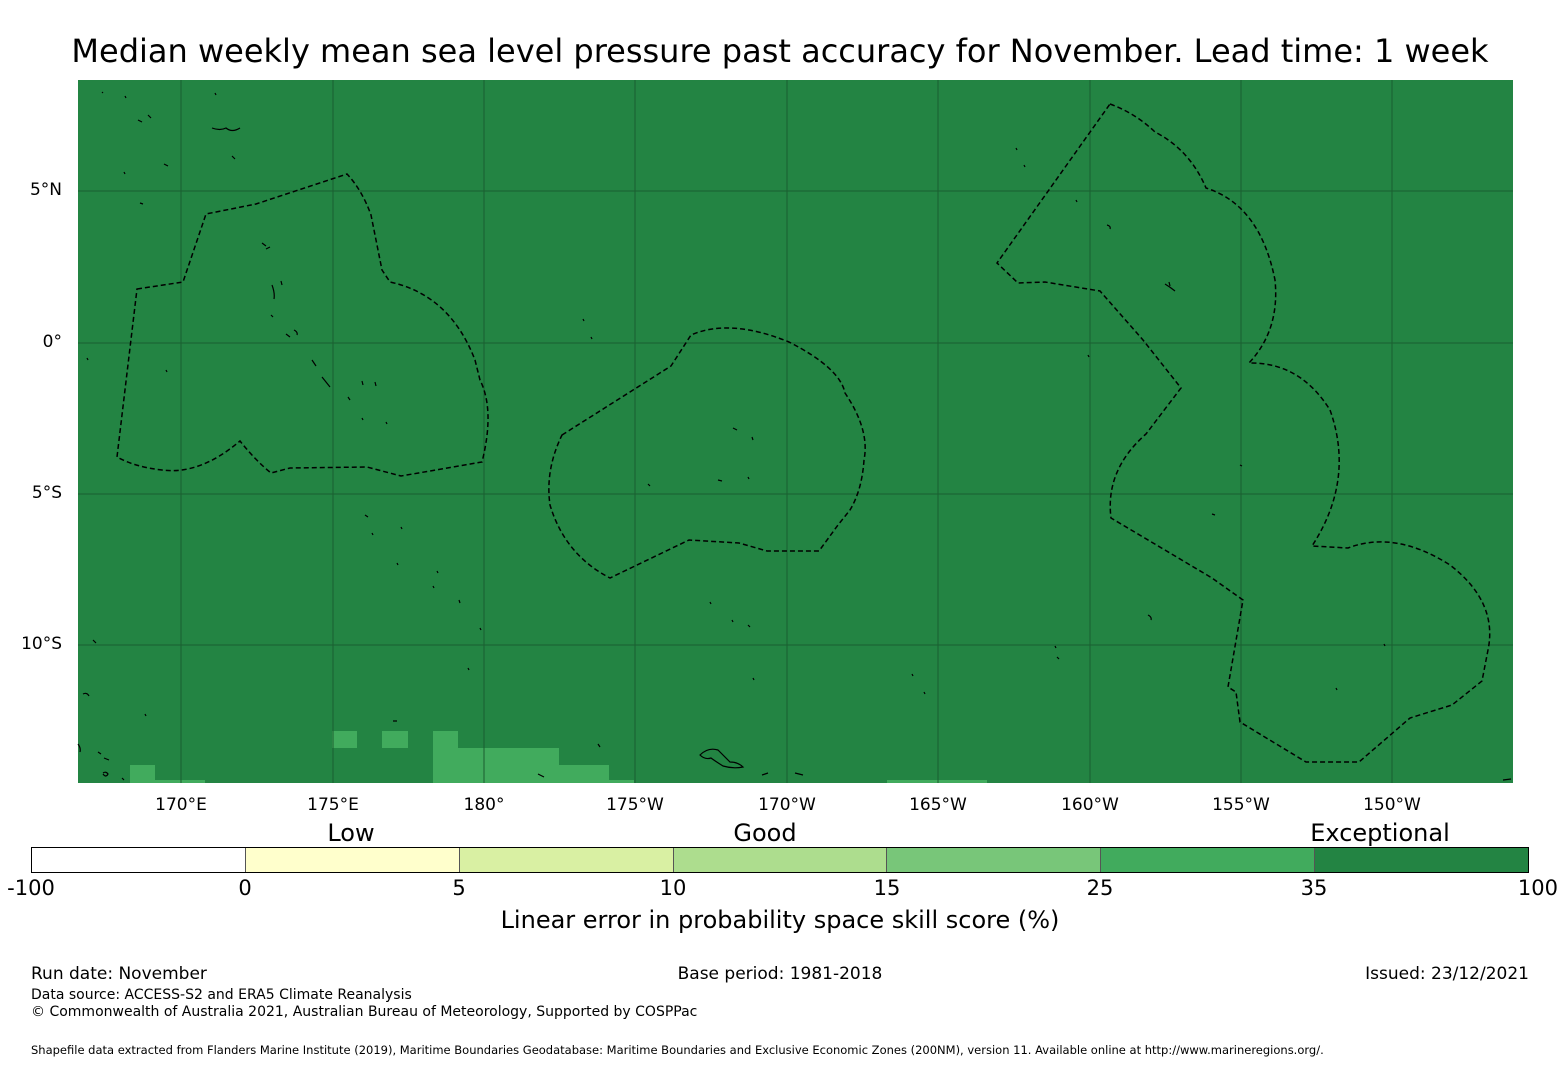  Describe the element at coordinates (635, 805) in the screenshot. I see `lon-label-175w: 175°W` at that location.